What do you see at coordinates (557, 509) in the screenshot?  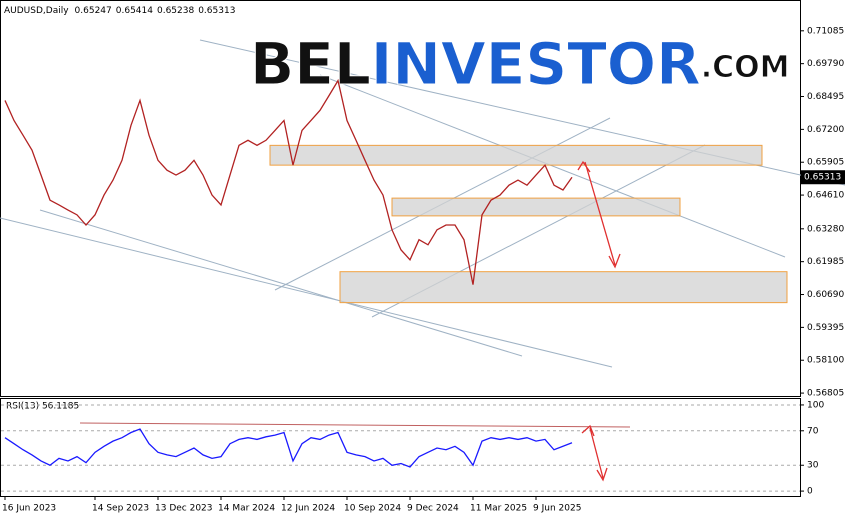 I see `x-tick-label: 9 Jun 2025` at bounding box center [557, 509].